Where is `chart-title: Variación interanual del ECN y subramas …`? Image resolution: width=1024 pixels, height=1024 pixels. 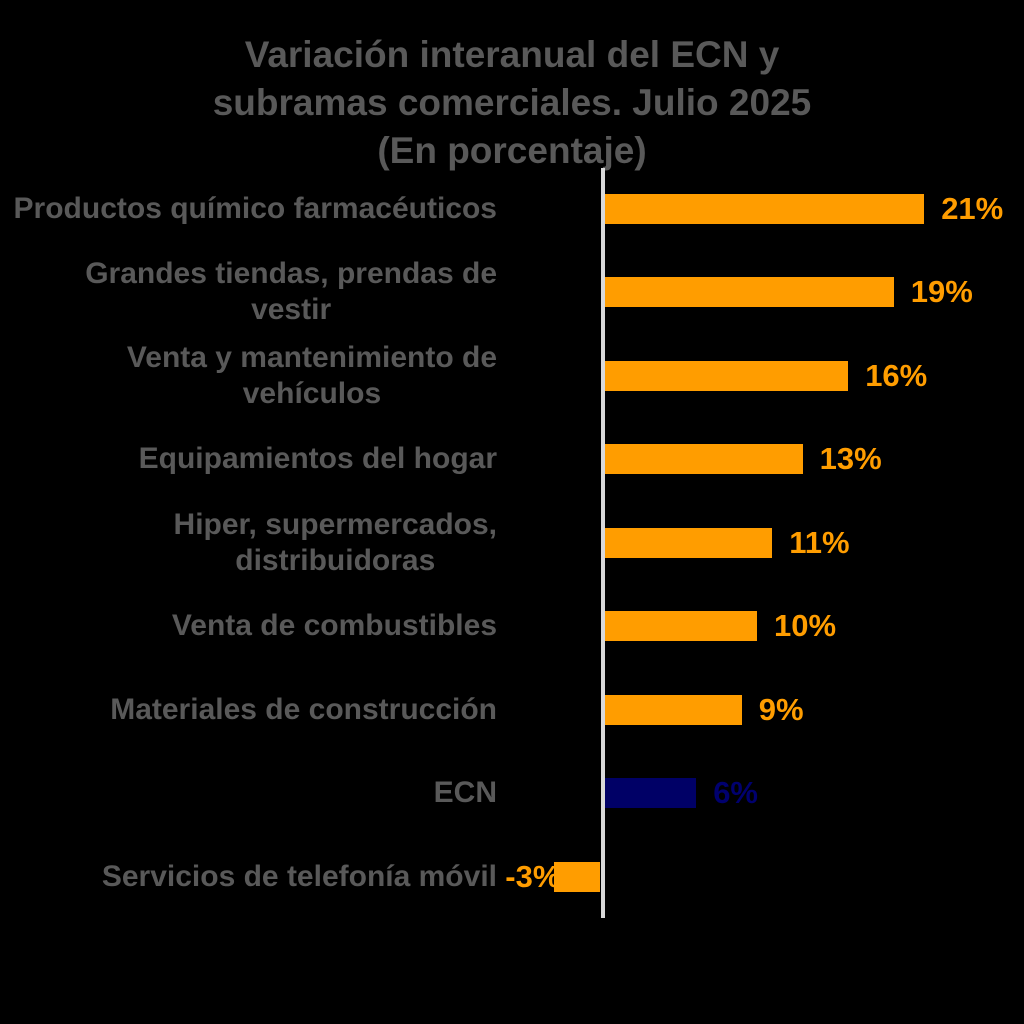 chart-title: Variación interanual del ECN y subramas … is located at coordinates (512, 102).